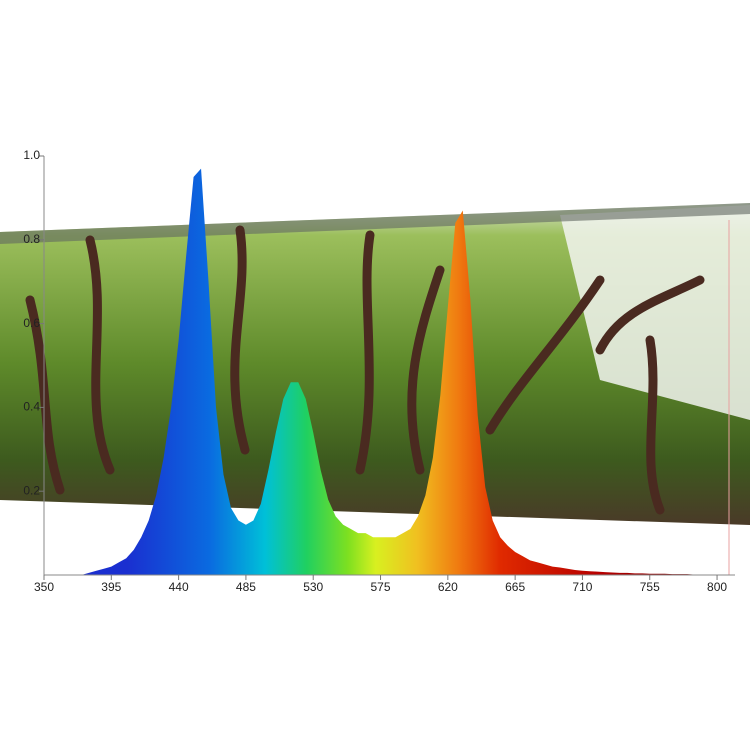 The width and height of the screenshot is (750, 750). What do you see at coordinates (717, 587) in the screenshot?
I see `x-tick-label: 800` at bounding box center [717, 587].